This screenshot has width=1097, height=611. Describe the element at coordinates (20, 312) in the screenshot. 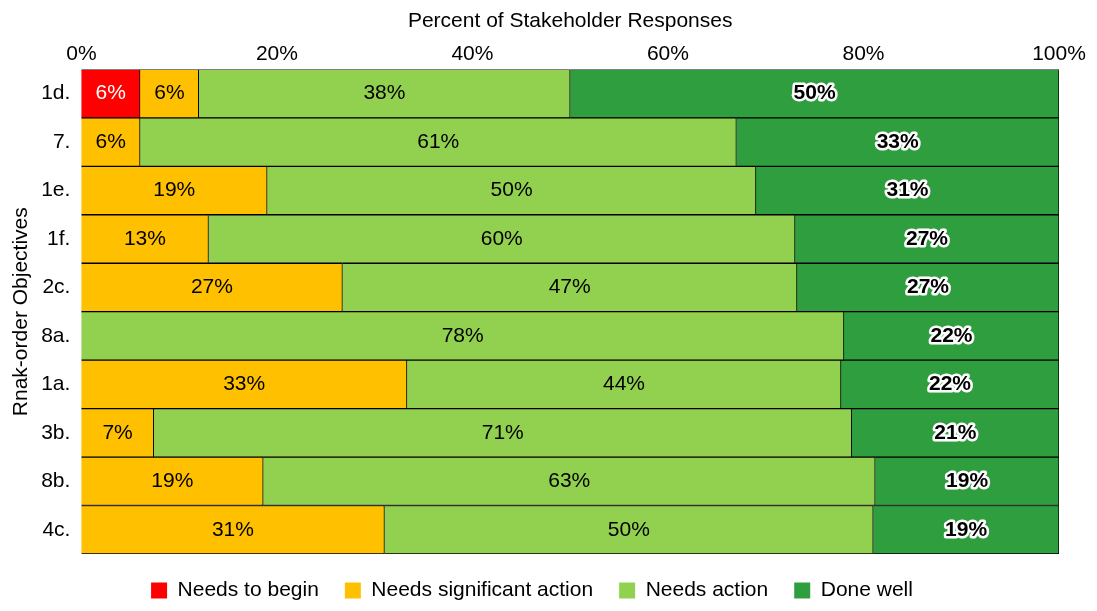

I see `y-axis-title: Rnak-order Objectives` at that location.